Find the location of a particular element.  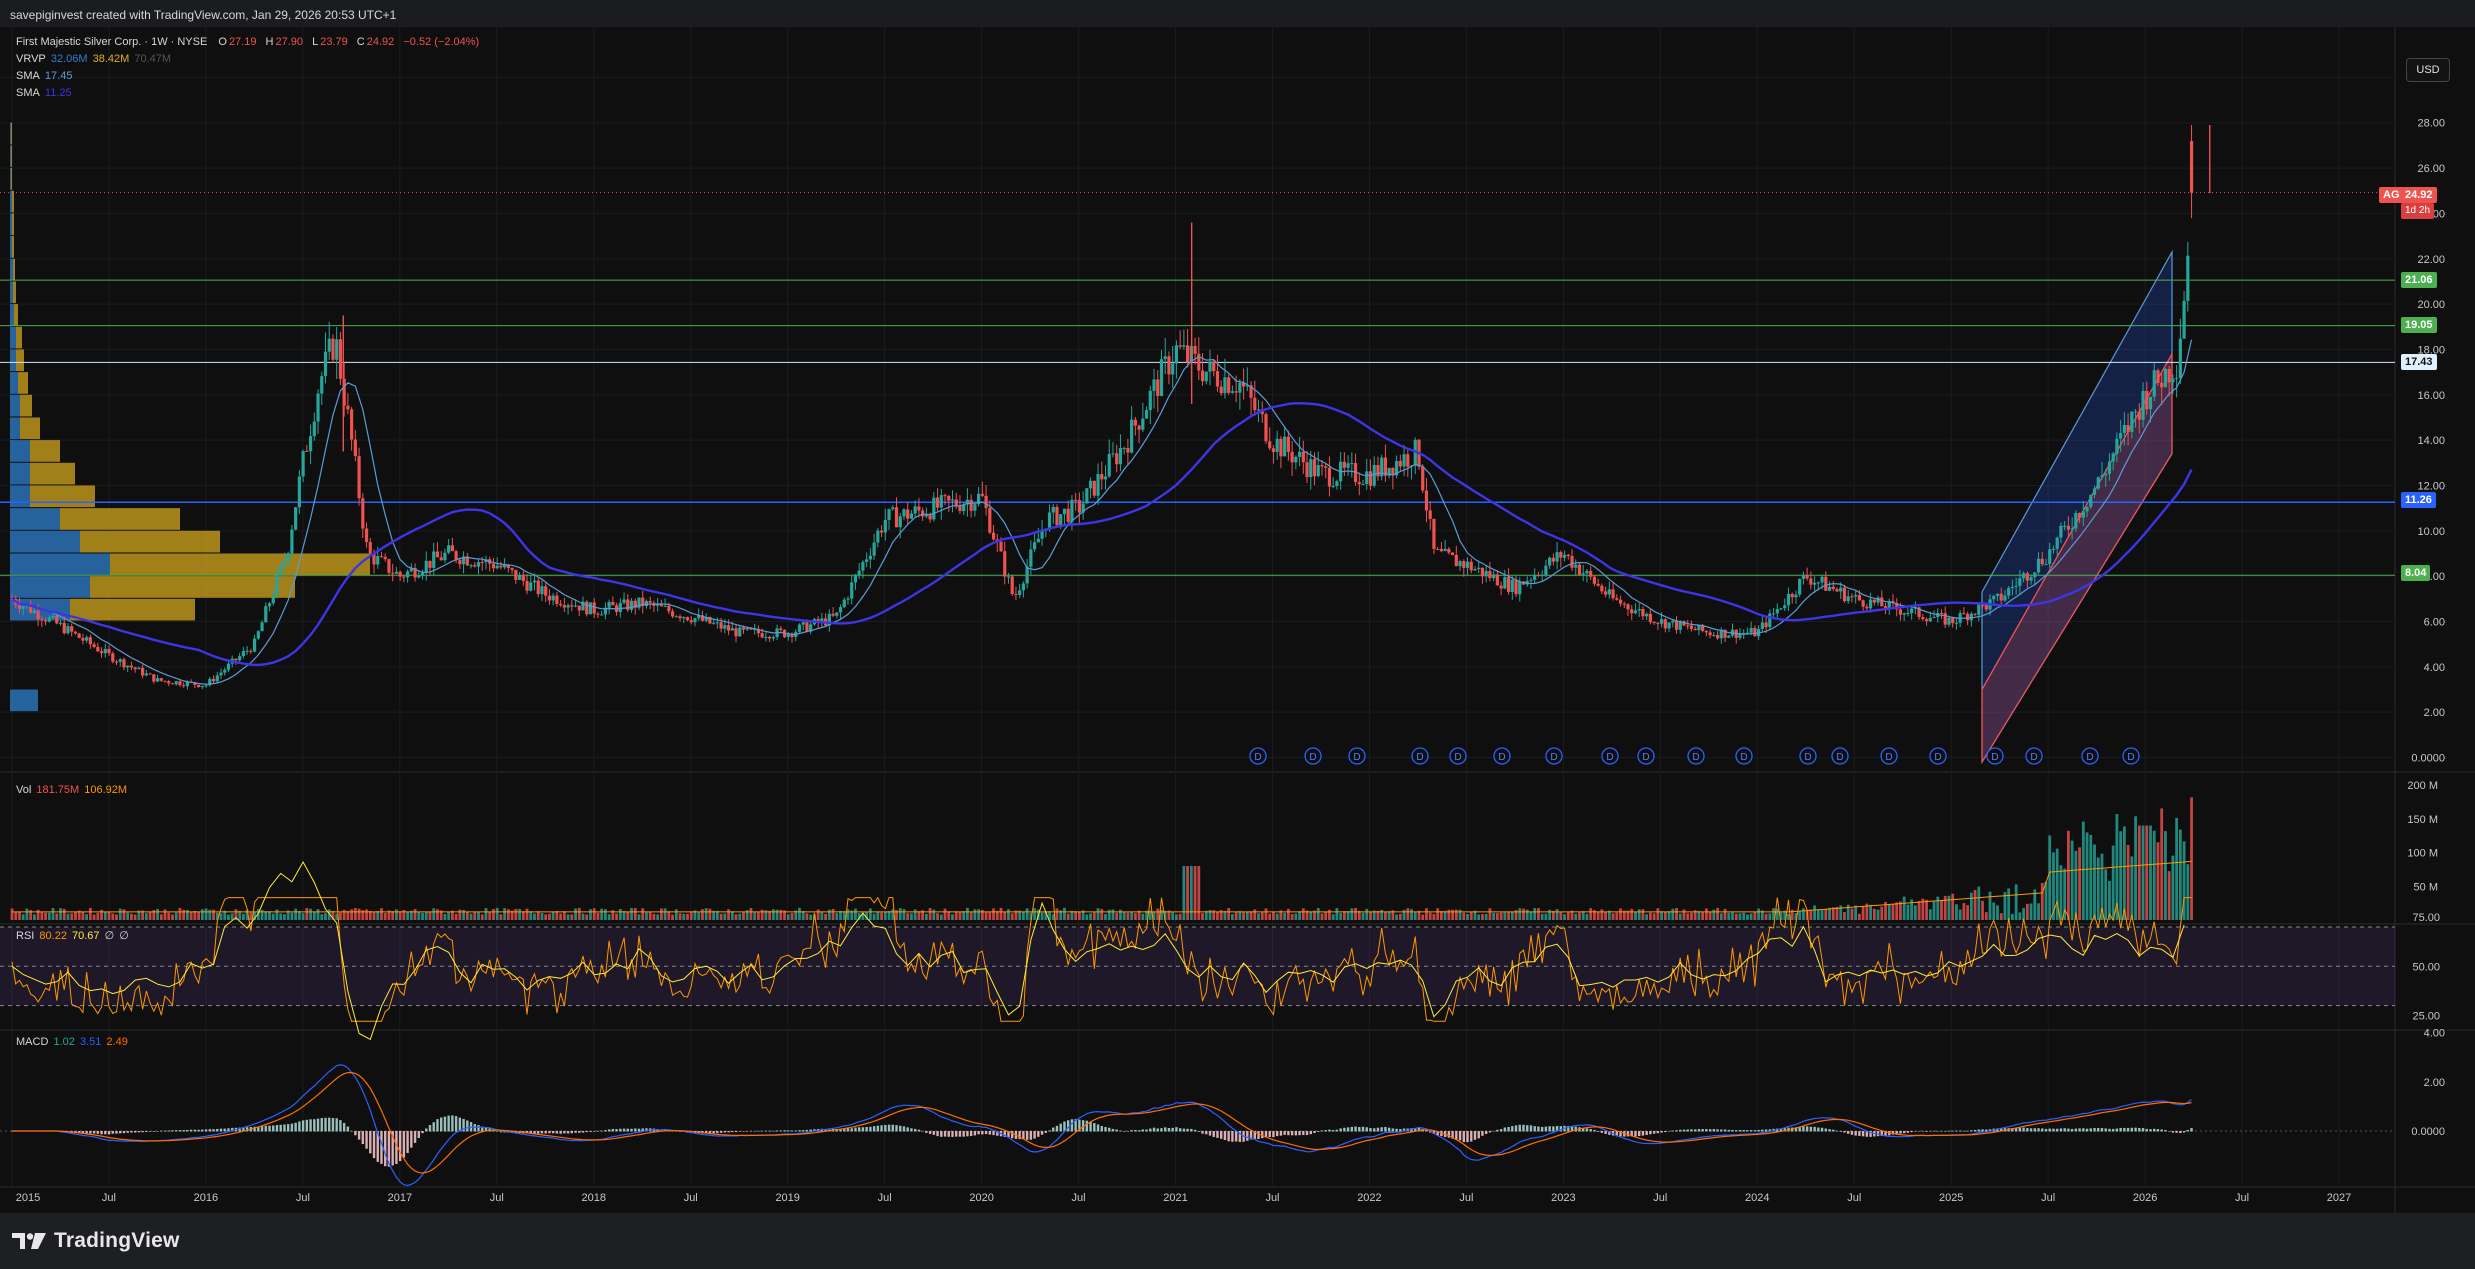

sma2-legend: SMA 11.25 is located at coordinates (45, 93).